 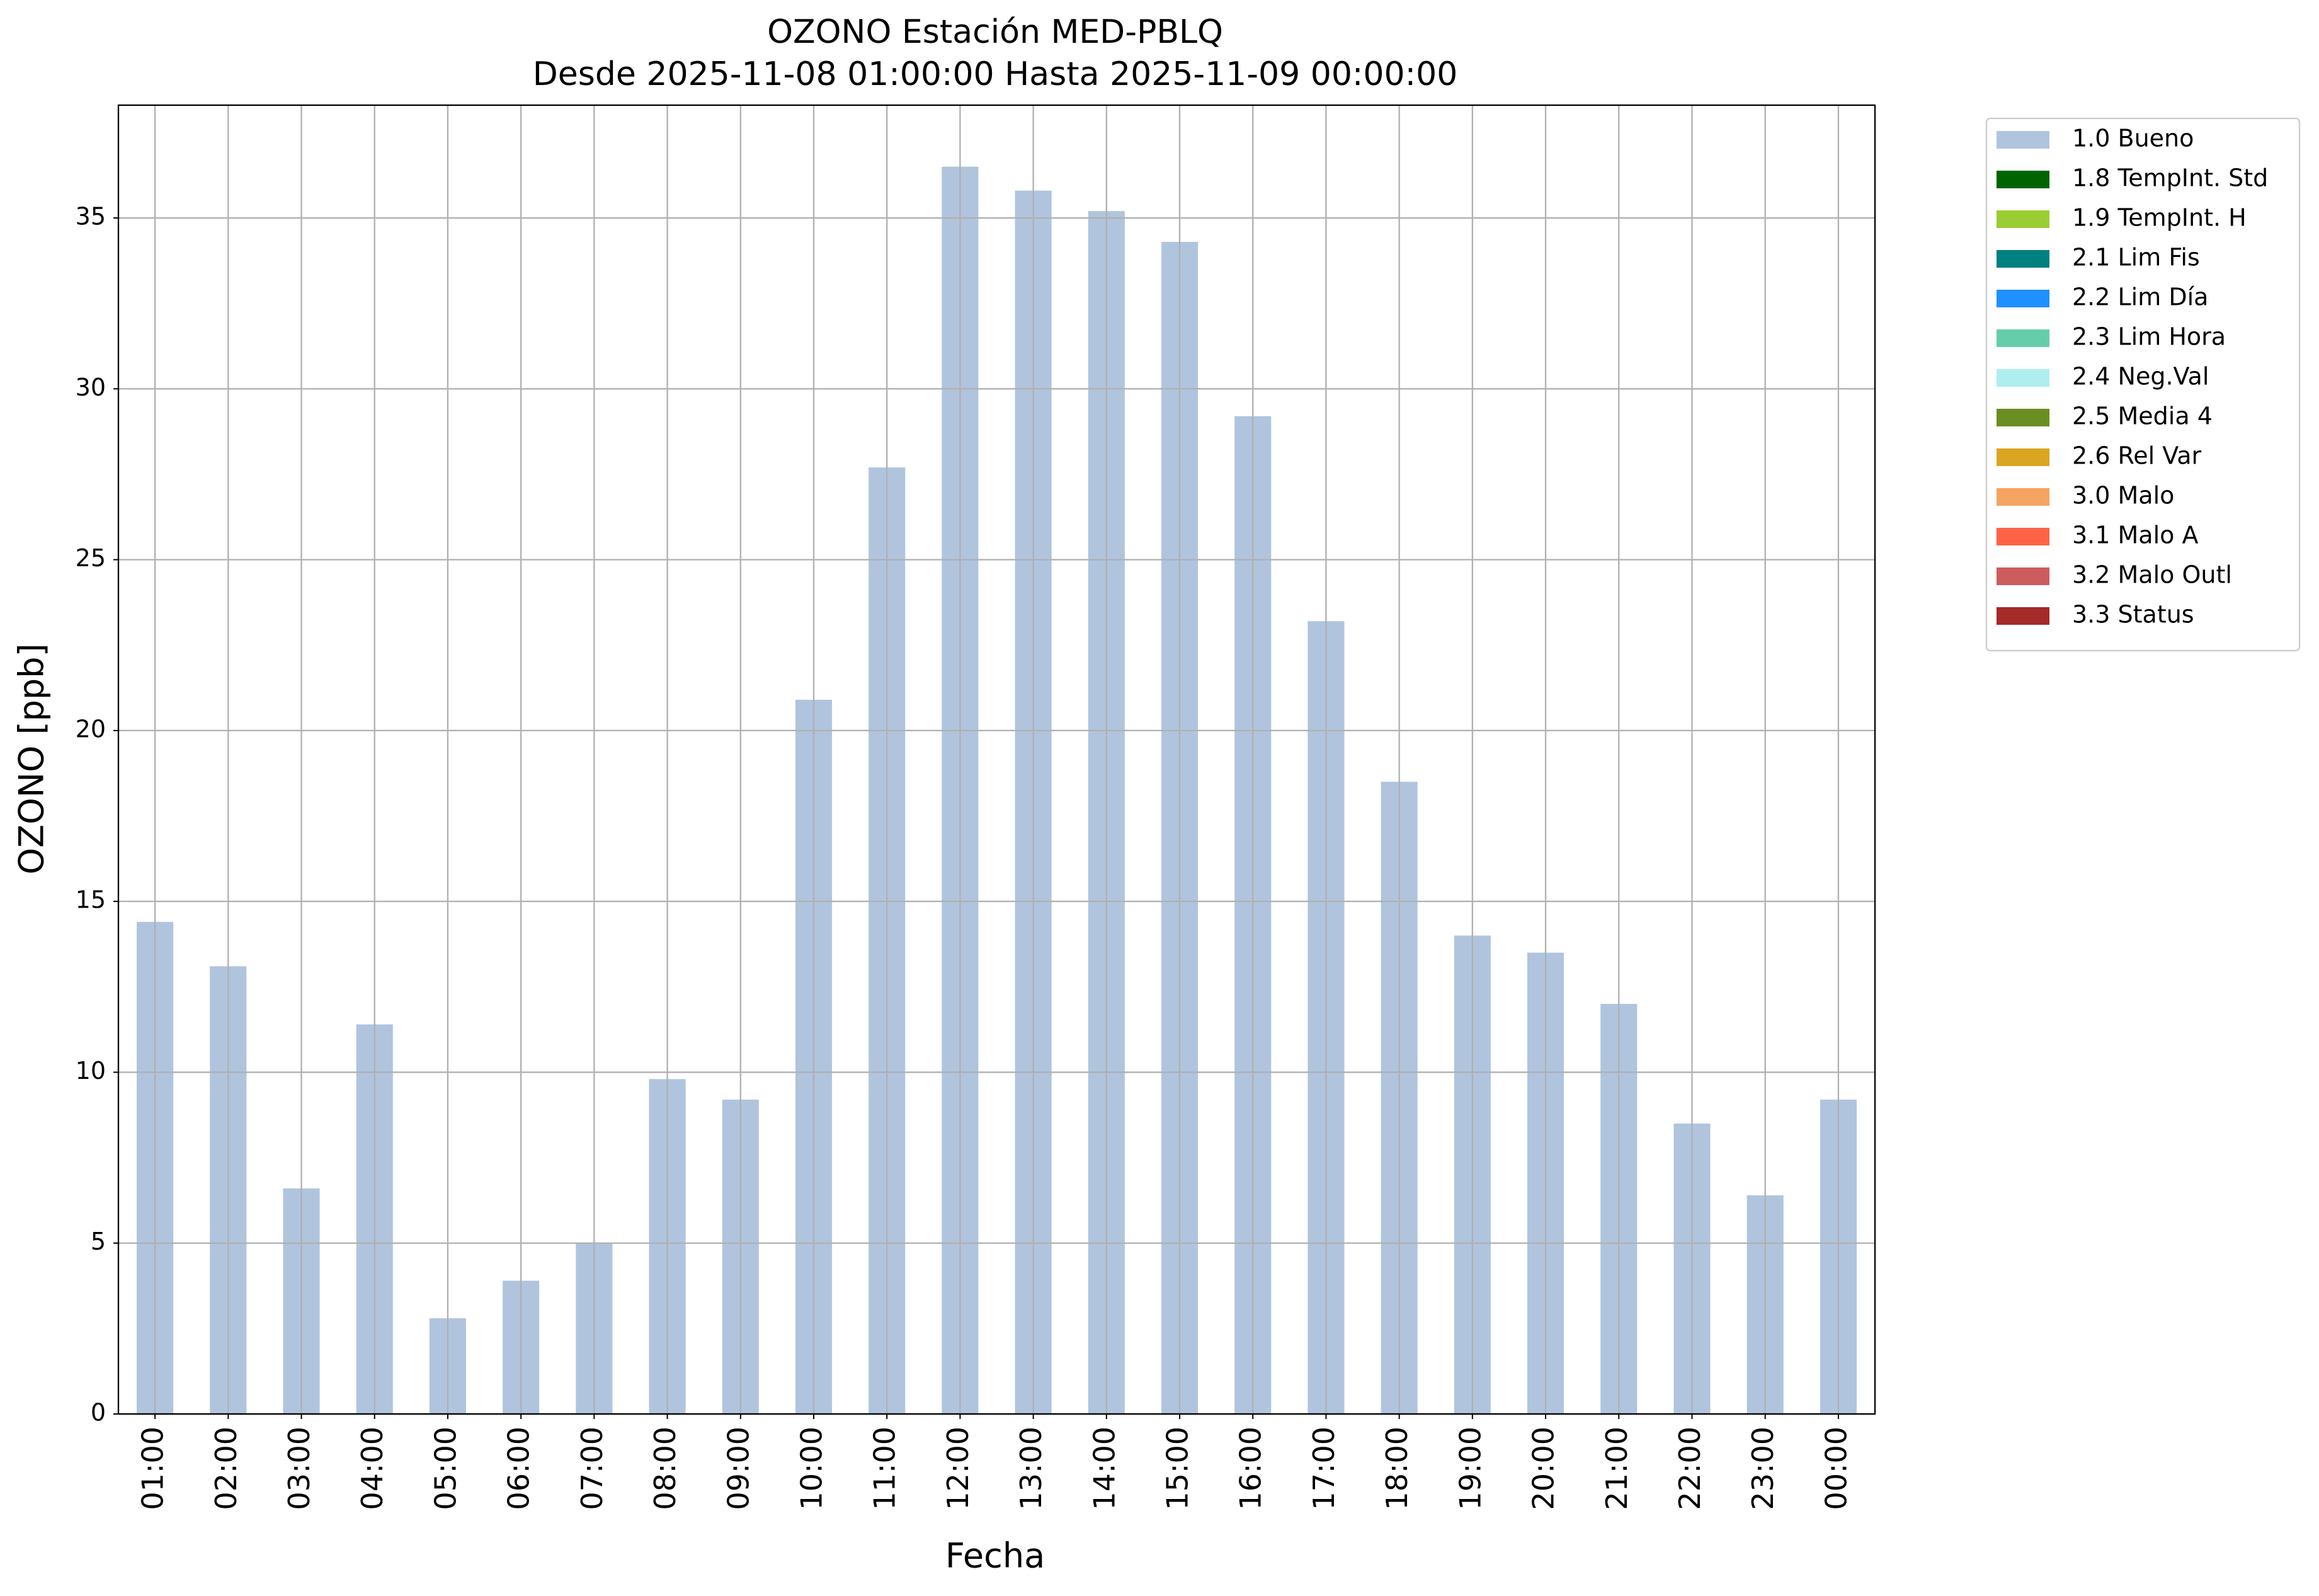 I want to click on x-tick-label: 02:00, so click(x=226, y=1468).